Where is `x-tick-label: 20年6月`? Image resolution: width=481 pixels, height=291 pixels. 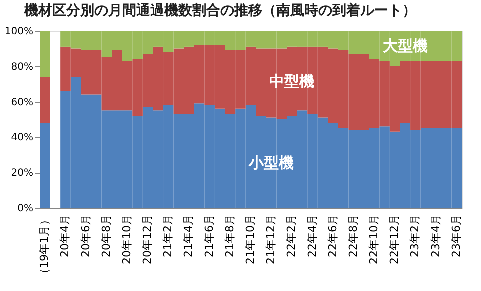
x-tick-label: 20年6月 is located at coordinates (85, 236).